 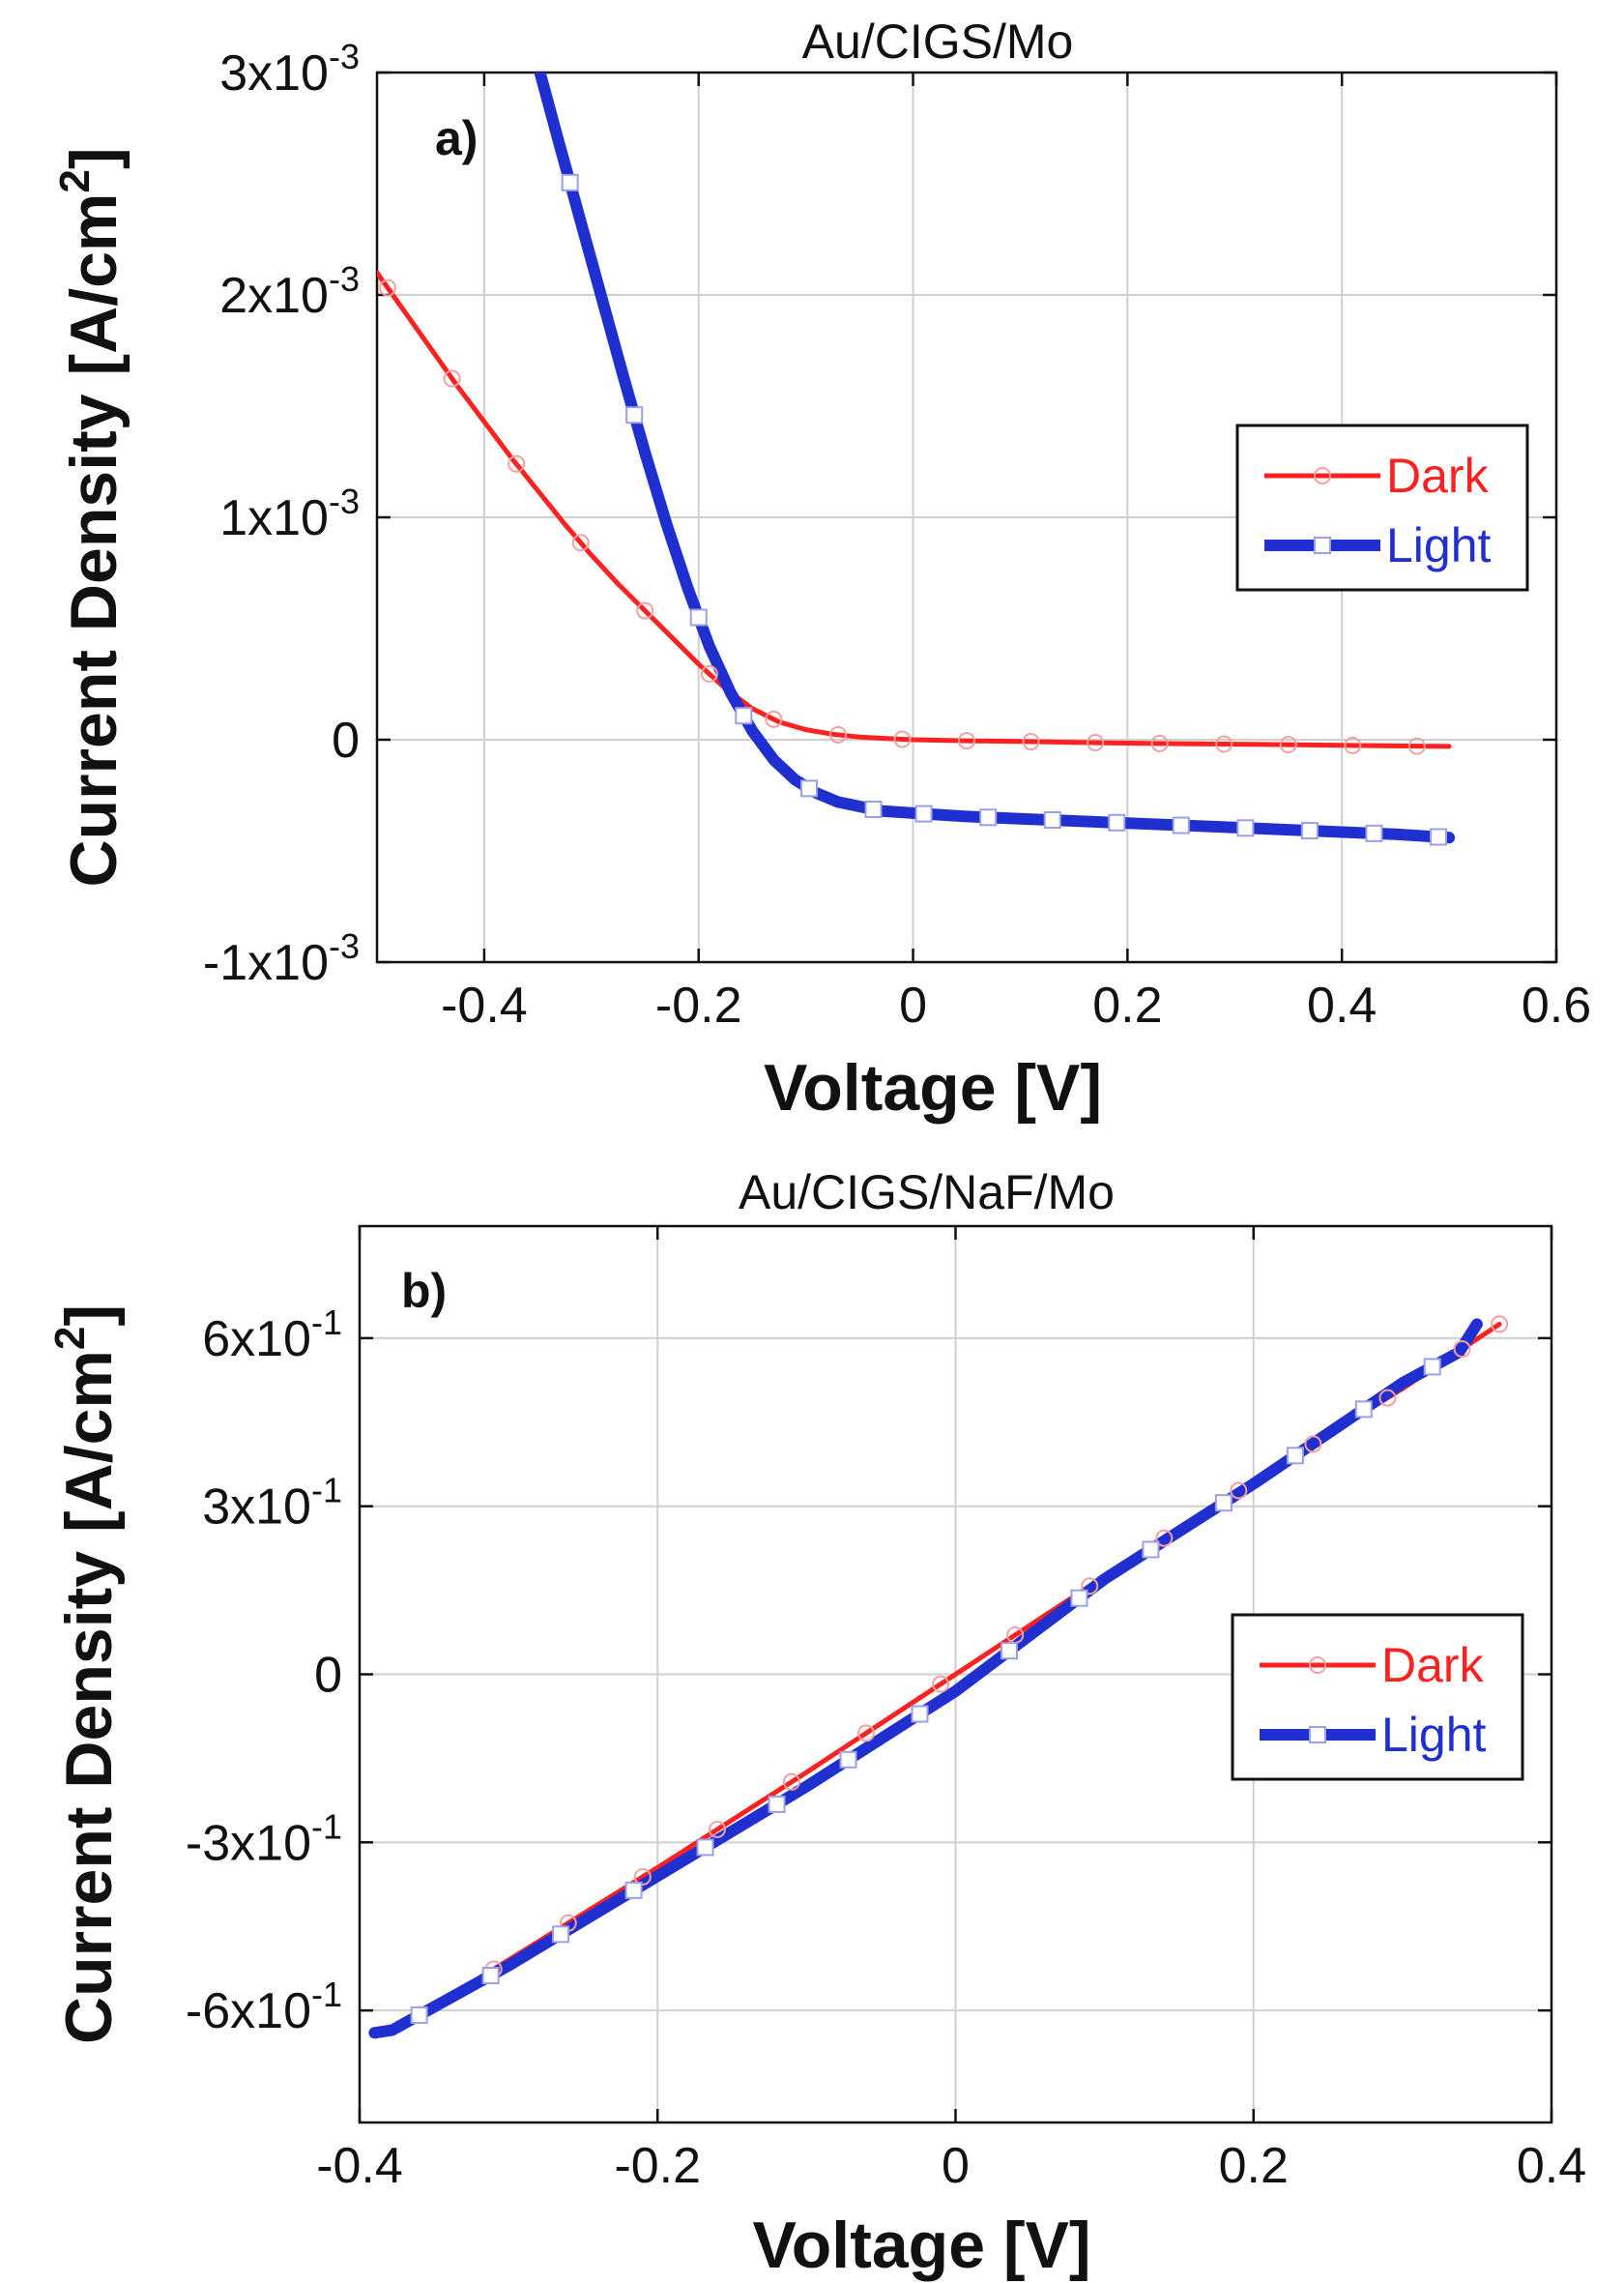 I want to click on y-tick-label: 3x10⁻¹, so click(x=272, y=1503).